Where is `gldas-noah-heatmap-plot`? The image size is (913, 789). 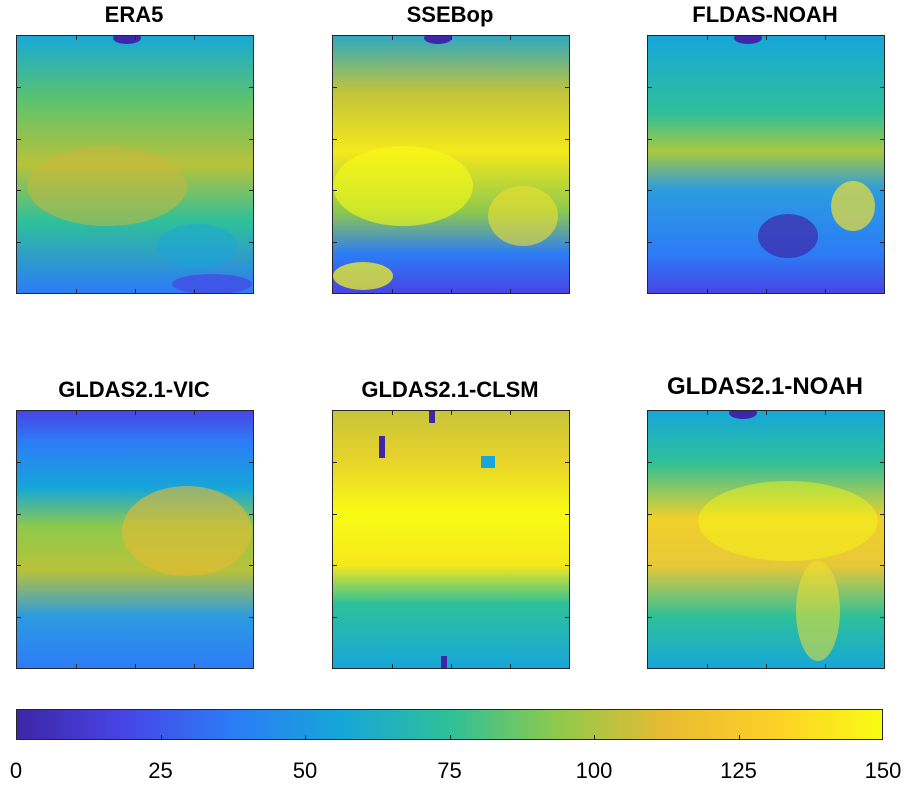 gldas-noah-heatmap-plot is located at coordinates (766, 539).